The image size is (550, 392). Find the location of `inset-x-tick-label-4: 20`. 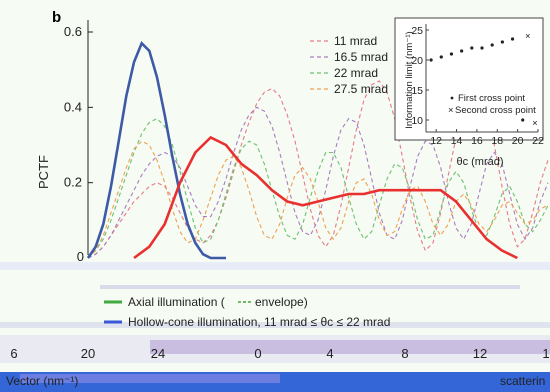

inset-x-tick-label-4: 20 is located at coordinates (518, 141).